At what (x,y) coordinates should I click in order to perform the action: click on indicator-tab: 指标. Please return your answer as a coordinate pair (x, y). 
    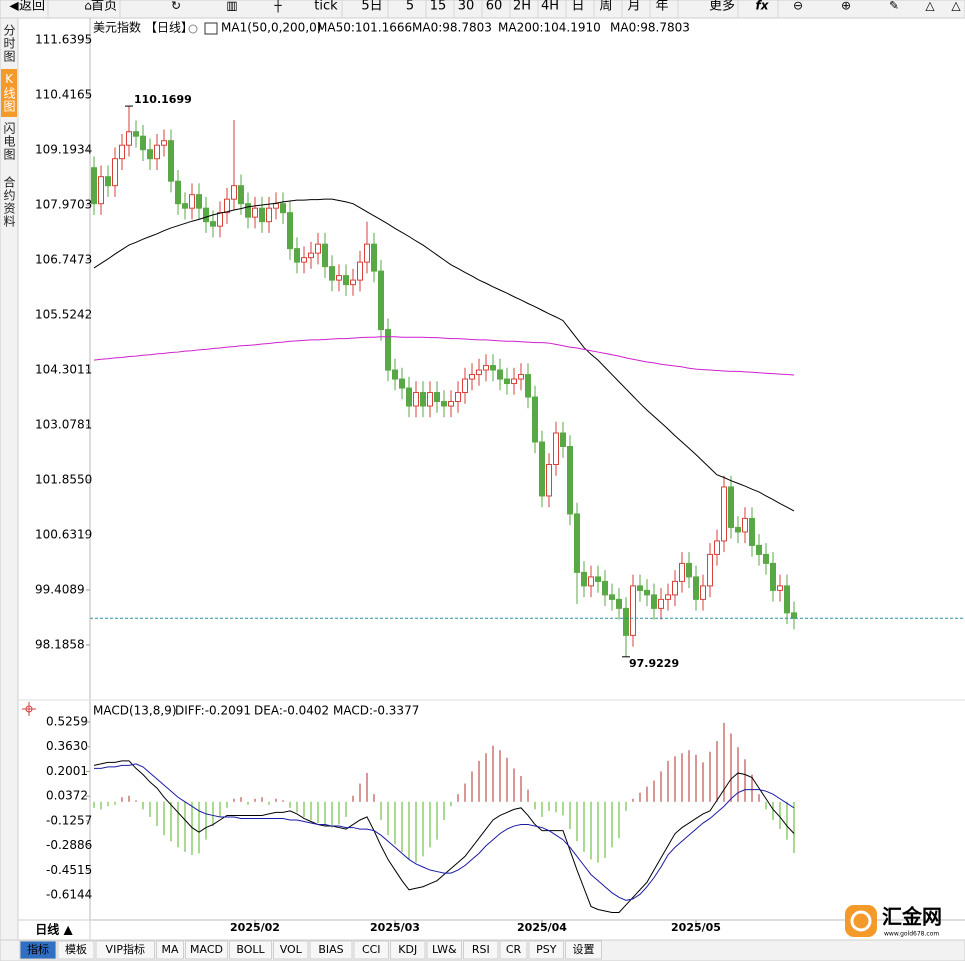
    Looking at the image, I should click on (38, 949).